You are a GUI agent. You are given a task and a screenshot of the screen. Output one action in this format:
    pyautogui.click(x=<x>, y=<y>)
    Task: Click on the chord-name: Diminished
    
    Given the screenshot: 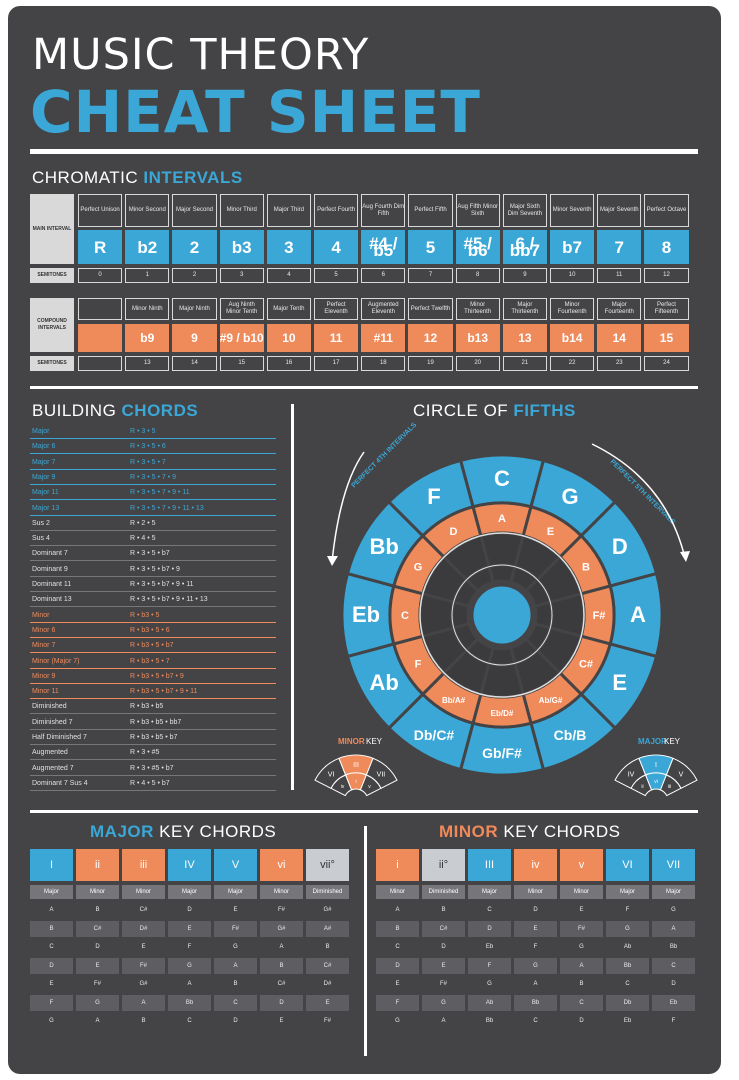 What is the action you would take?
    pyautogui.click(x=49, y=707)
    